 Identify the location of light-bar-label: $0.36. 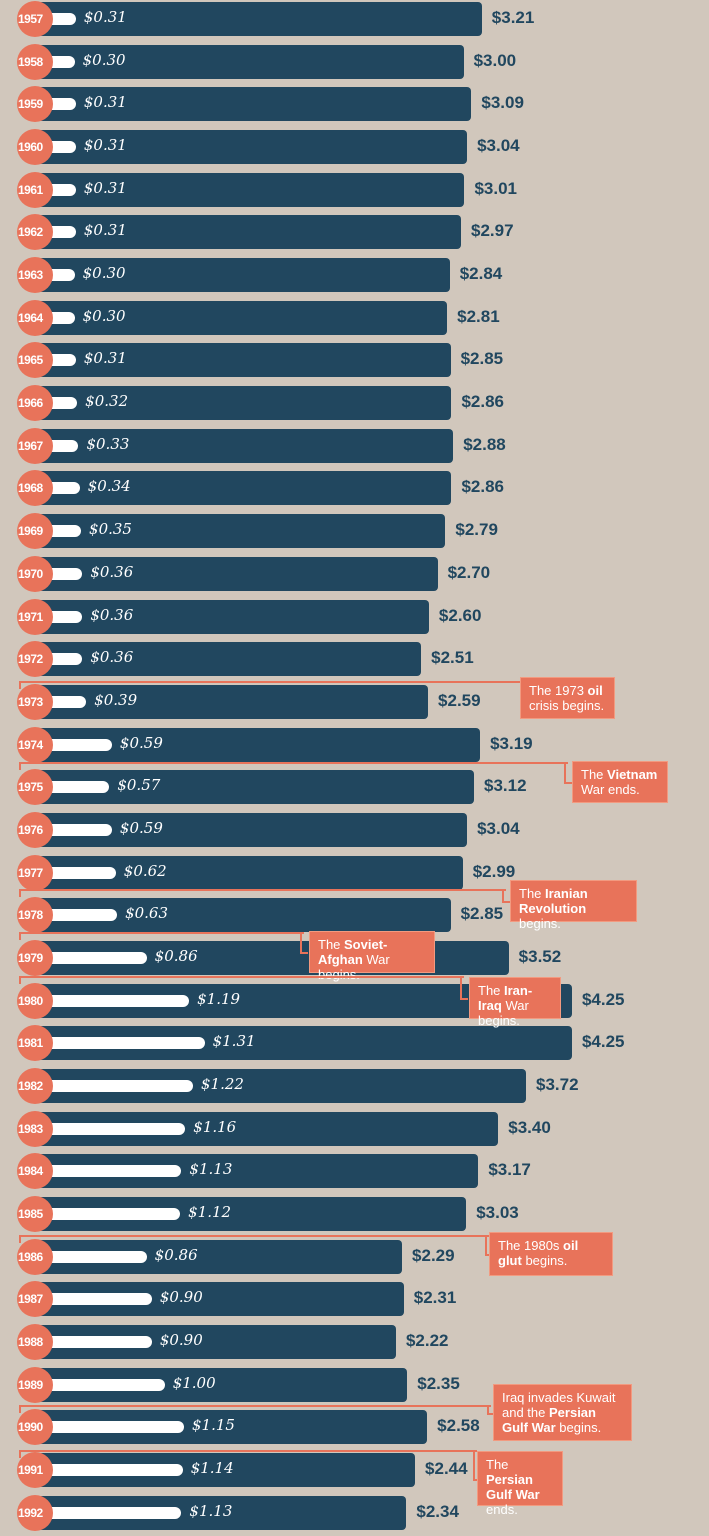
(112, 571).